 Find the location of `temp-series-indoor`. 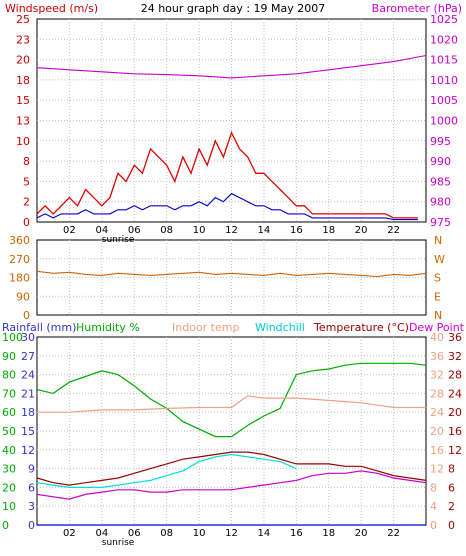

temp-series-indoor is located at coordinates (231, 404).